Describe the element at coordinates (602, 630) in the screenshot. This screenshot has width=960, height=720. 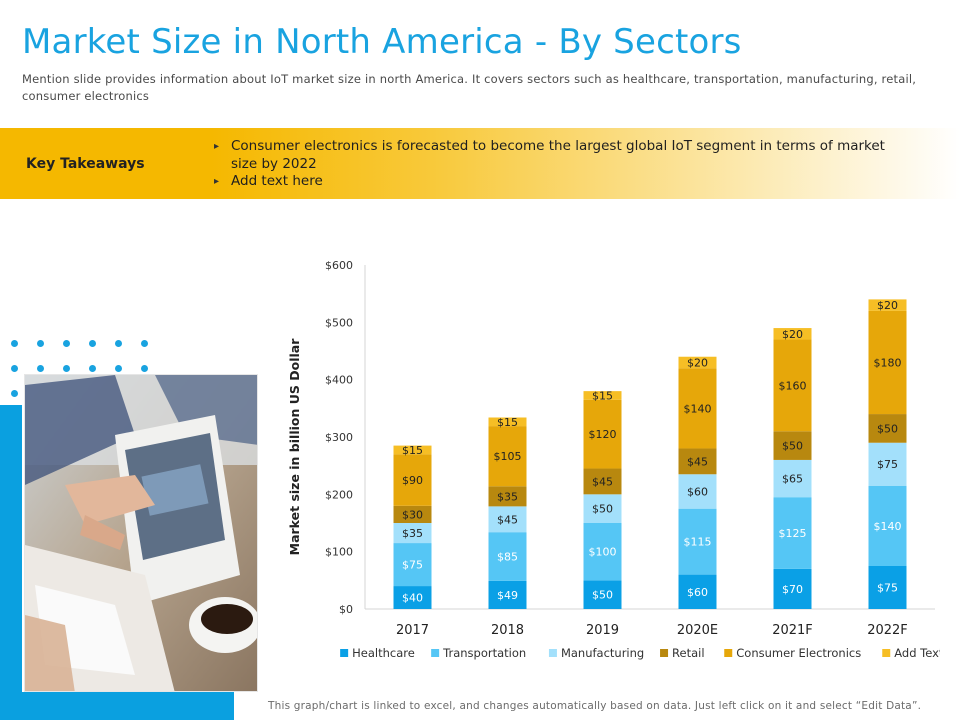
I see `x-tick-label: 2019` at that location.